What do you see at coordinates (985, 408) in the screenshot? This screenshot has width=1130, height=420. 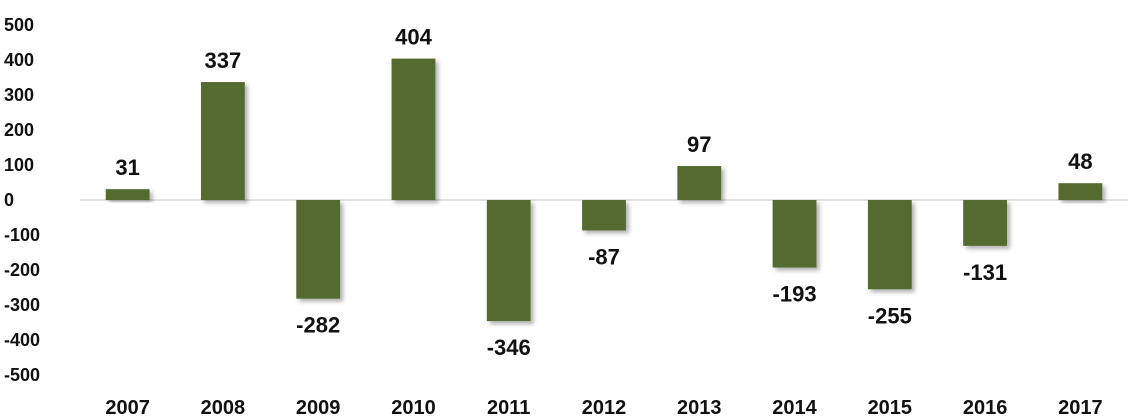 I see `x-tick-label: 2016` at bounding box center [985, 408].